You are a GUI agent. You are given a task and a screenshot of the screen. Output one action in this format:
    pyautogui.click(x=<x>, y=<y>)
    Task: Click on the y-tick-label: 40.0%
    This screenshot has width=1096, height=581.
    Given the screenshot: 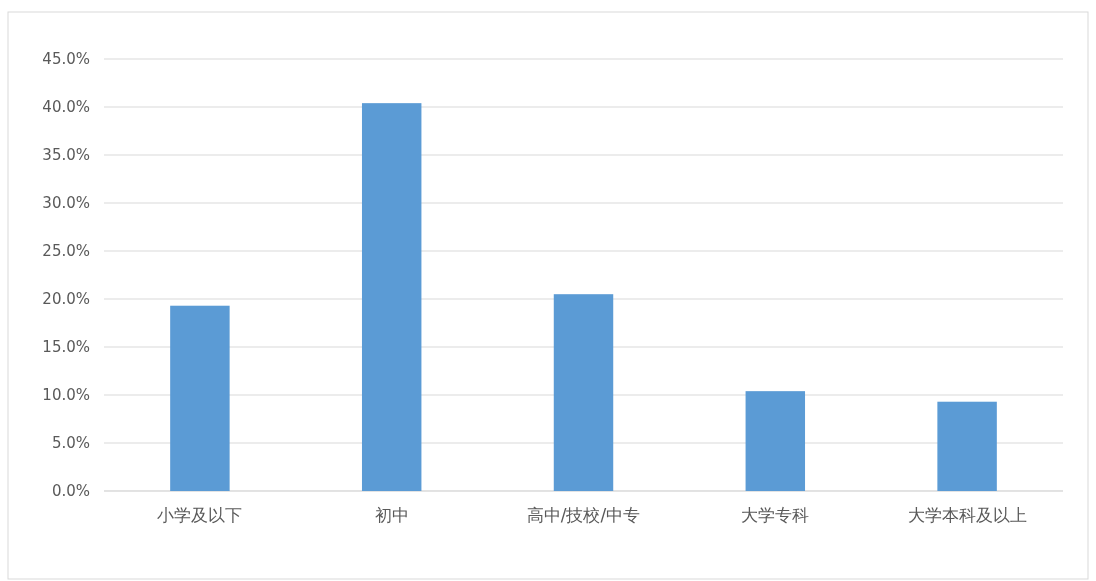 What is the action you would take?
    pyautogui.click(x=66, y=107)
    